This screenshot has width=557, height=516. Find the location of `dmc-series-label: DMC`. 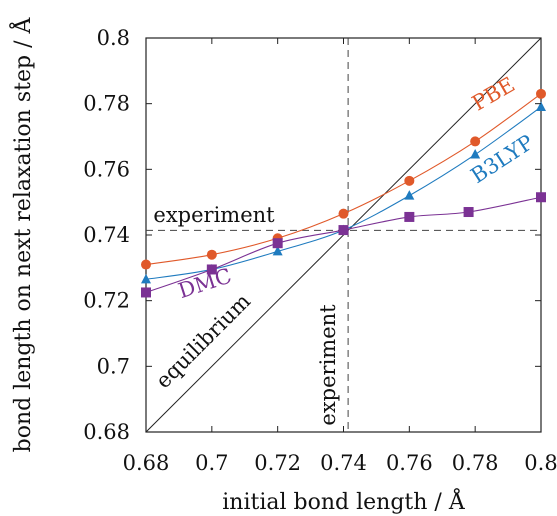

dmc-series-label: DMC is located at coordinates (204, 284).